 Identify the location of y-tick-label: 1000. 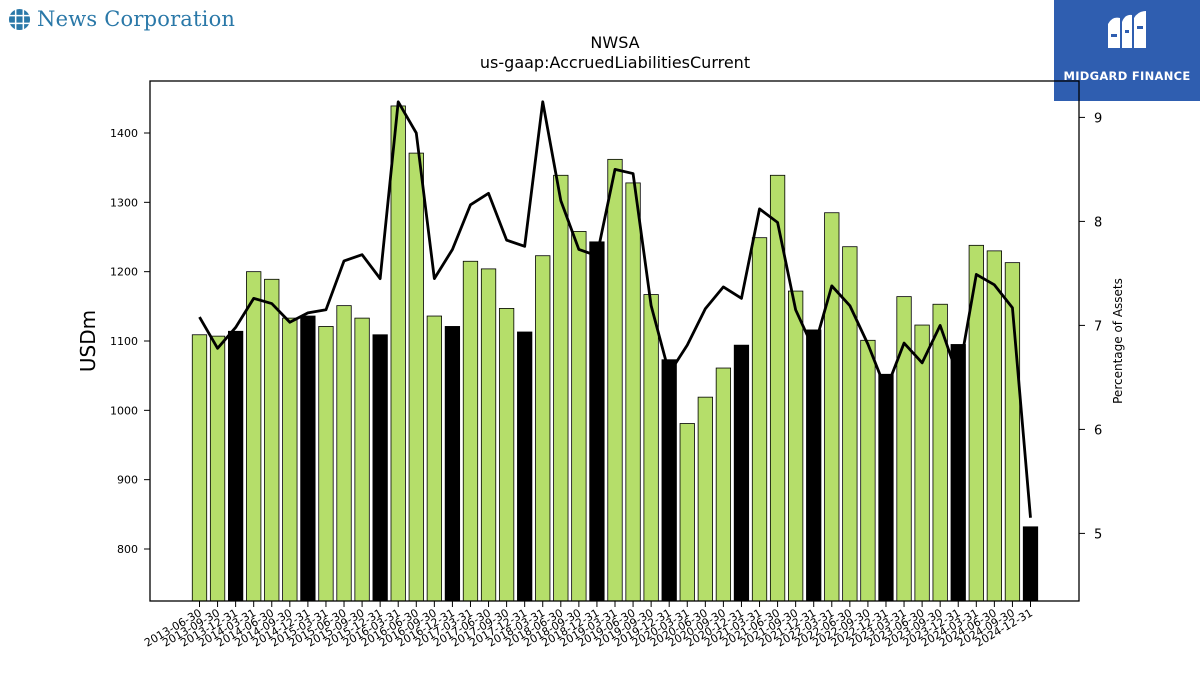
(124, 410).